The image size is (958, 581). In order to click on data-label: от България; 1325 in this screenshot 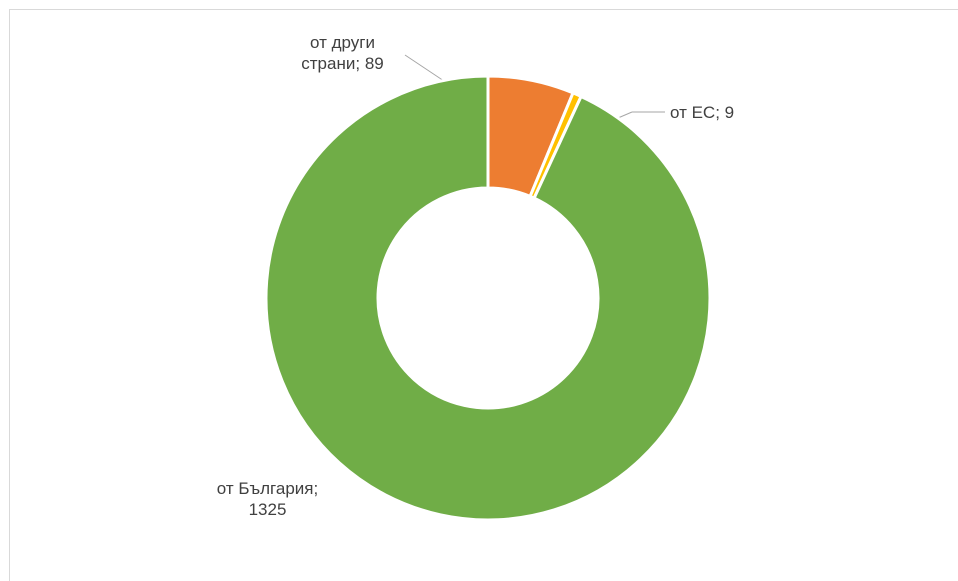, I will do `click(267, 499)`.